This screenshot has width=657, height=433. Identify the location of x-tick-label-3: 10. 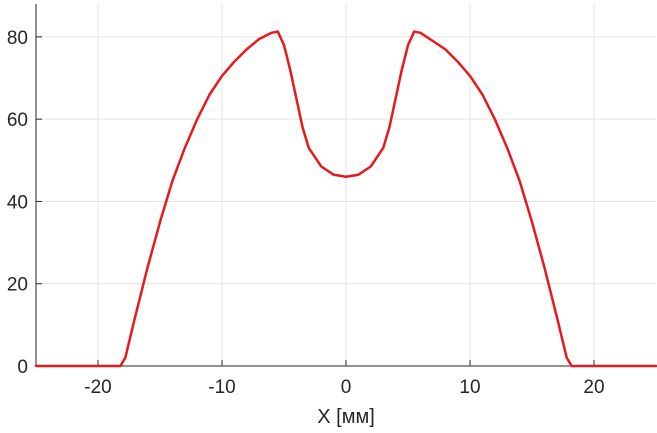
(469, 387).